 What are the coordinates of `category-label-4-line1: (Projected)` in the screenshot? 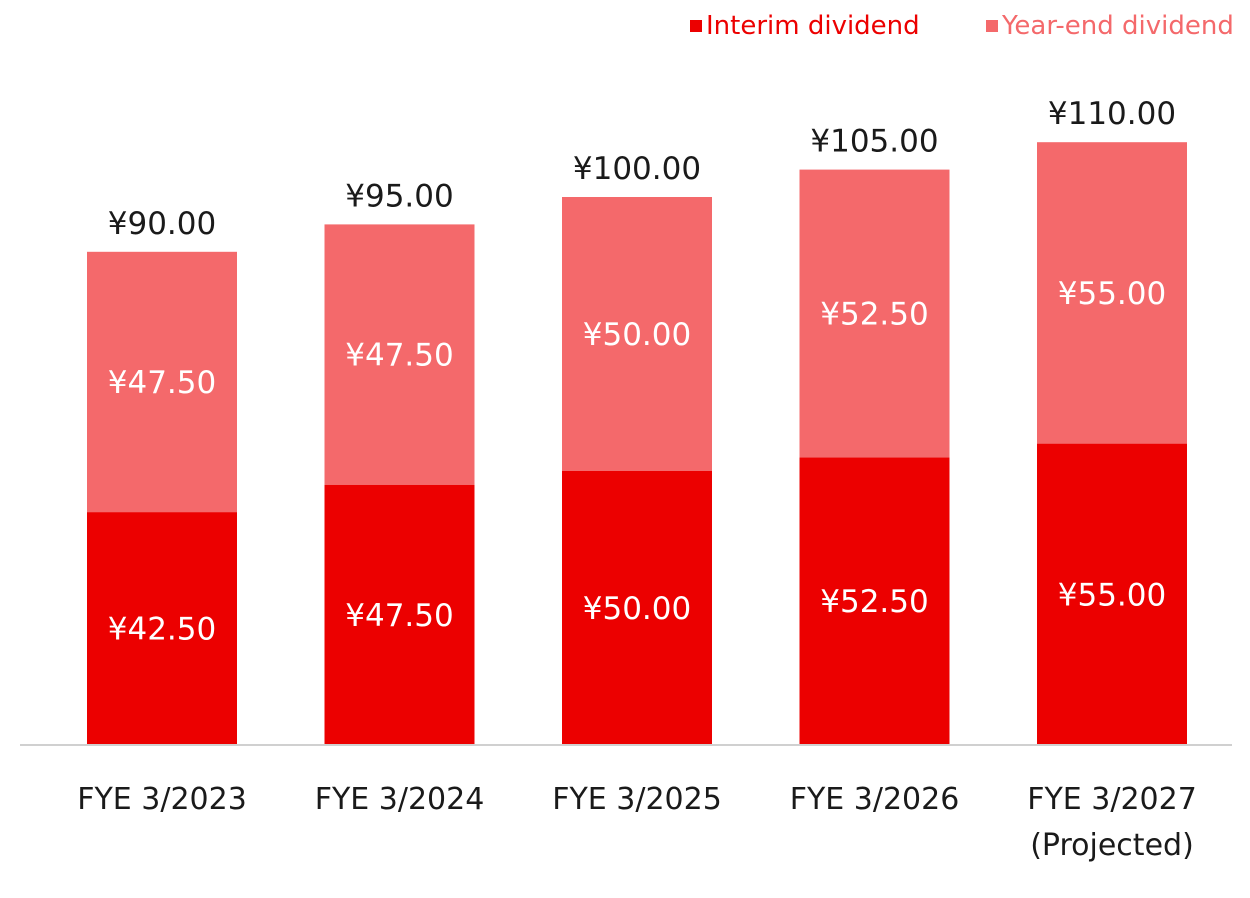 It's located at (1112, 845).